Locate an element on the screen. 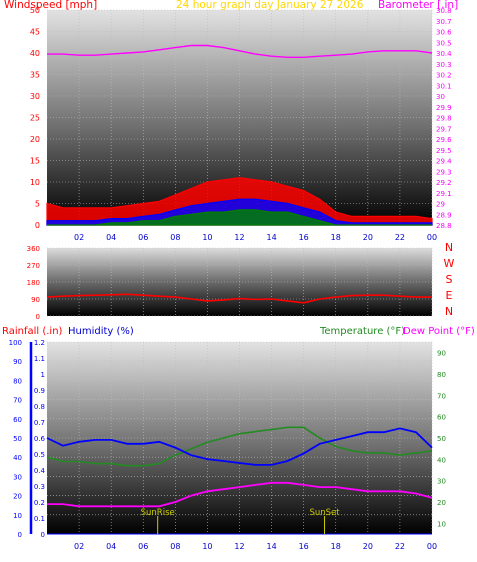 The height and width of the screenshot is (562, 477). barometer-line is located at coordinates (240, 51).